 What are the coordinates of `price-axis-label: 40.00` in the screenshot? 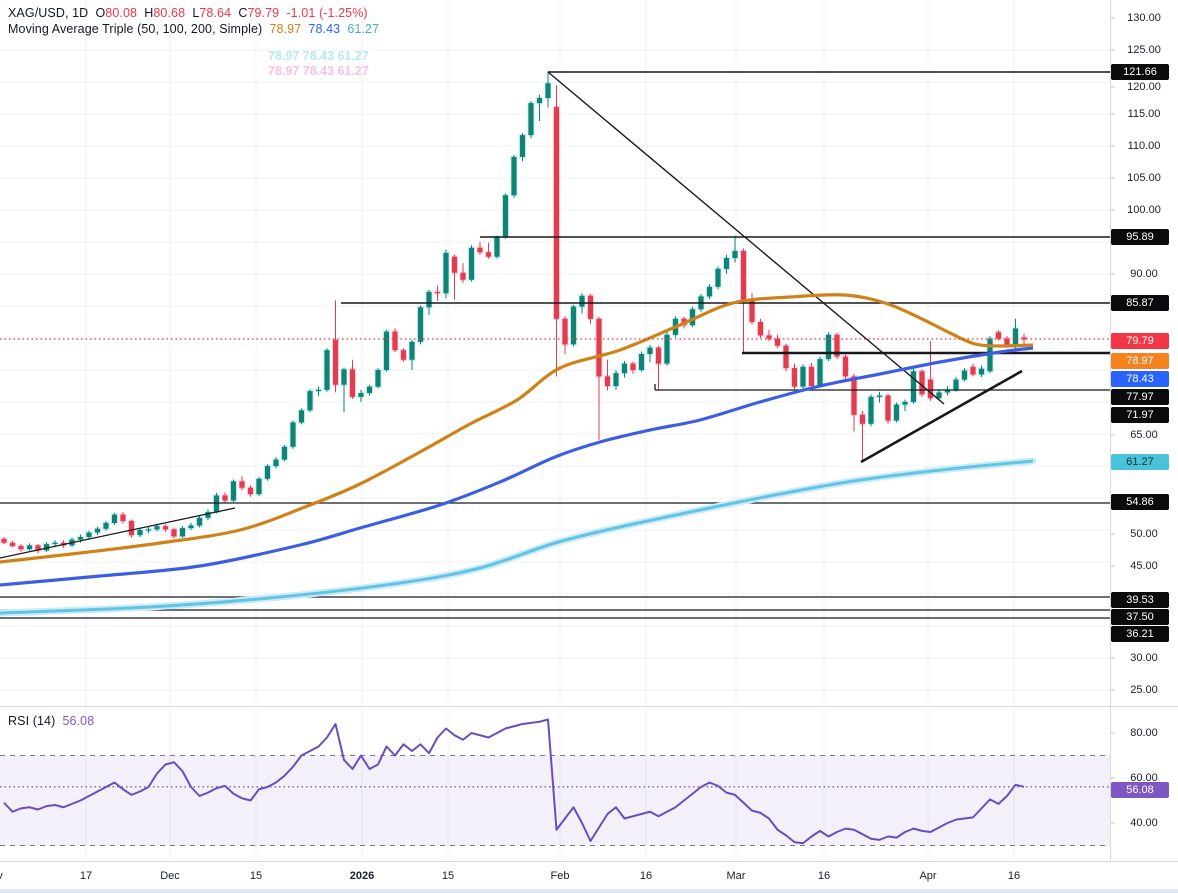 It's located at (1144, 823).